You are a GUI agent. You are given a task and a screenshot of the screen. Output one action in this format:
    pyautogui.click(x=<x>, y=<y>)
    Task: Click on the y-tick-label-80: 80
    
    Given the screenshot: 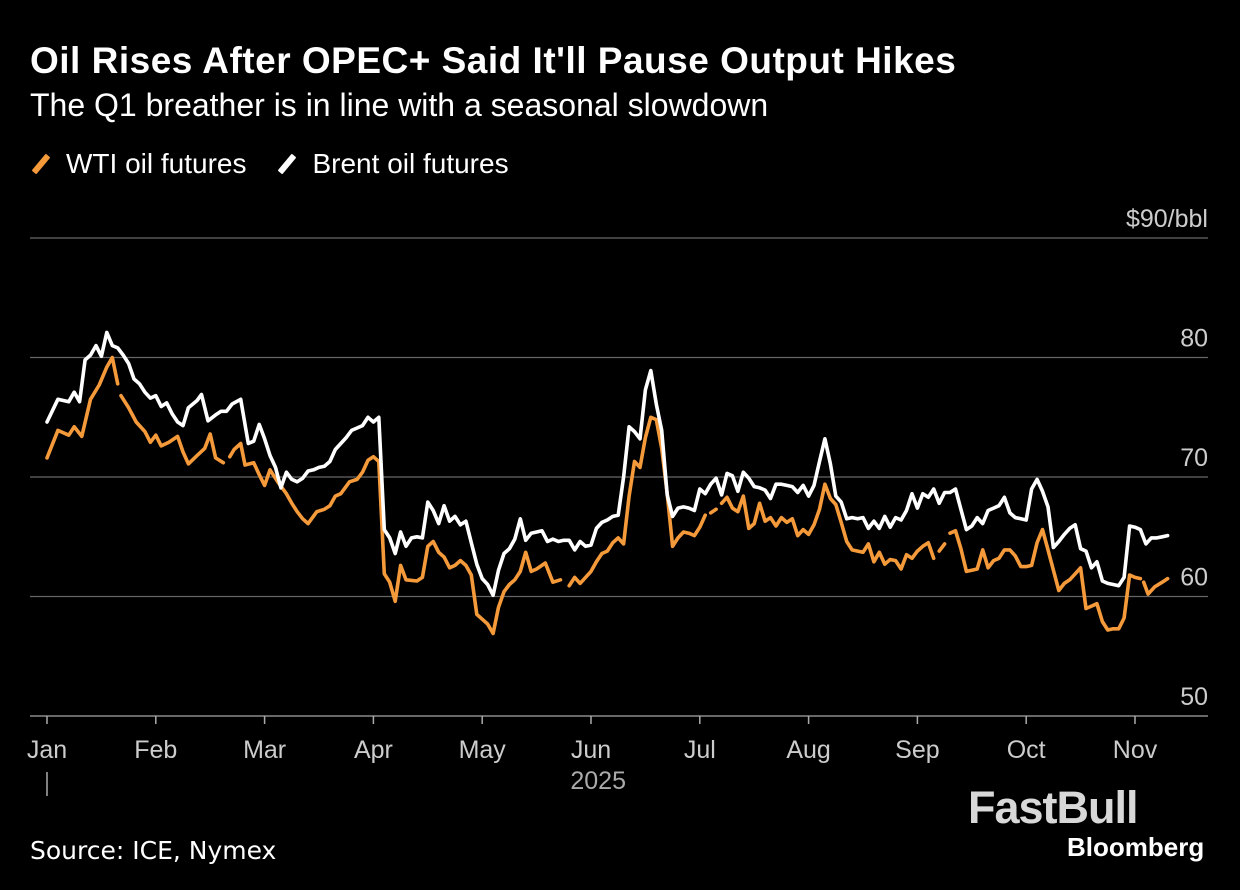 What is the action you would take?
    pyautogui.click(x=1194, y=339)
    